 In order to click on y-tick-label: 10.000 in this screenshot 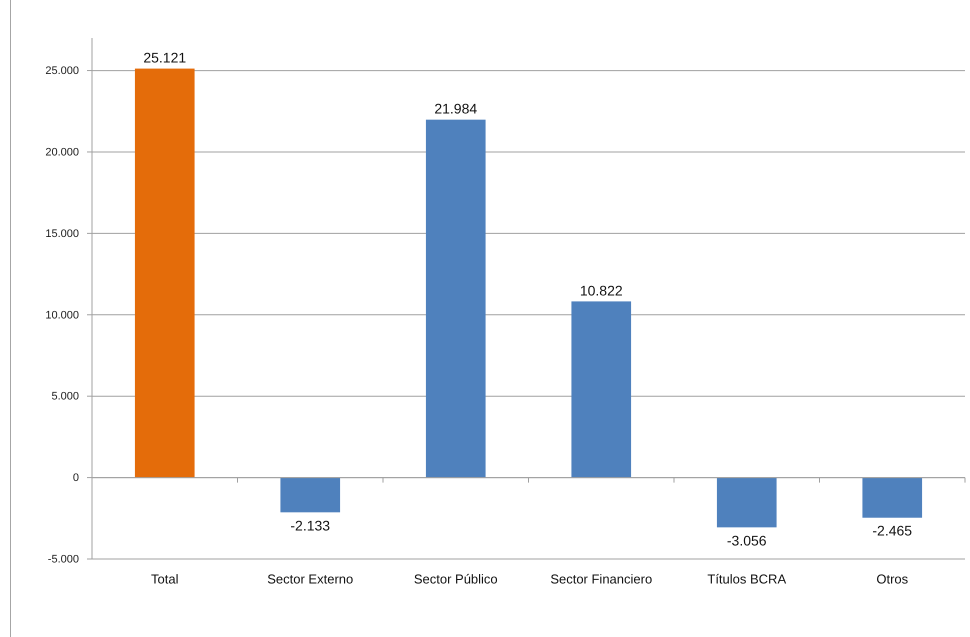, I will do `click(62, 315)`.